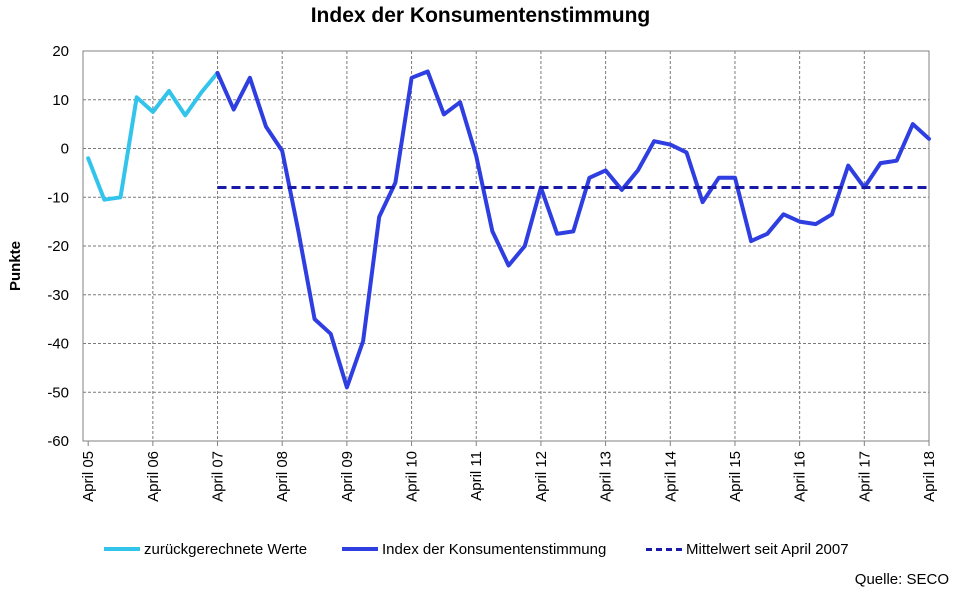 This screenshot has width=961, height=595. Describe the element at coordinates (800, 476) in the screenshot. I see `x-tick-label: April 16` at that location.